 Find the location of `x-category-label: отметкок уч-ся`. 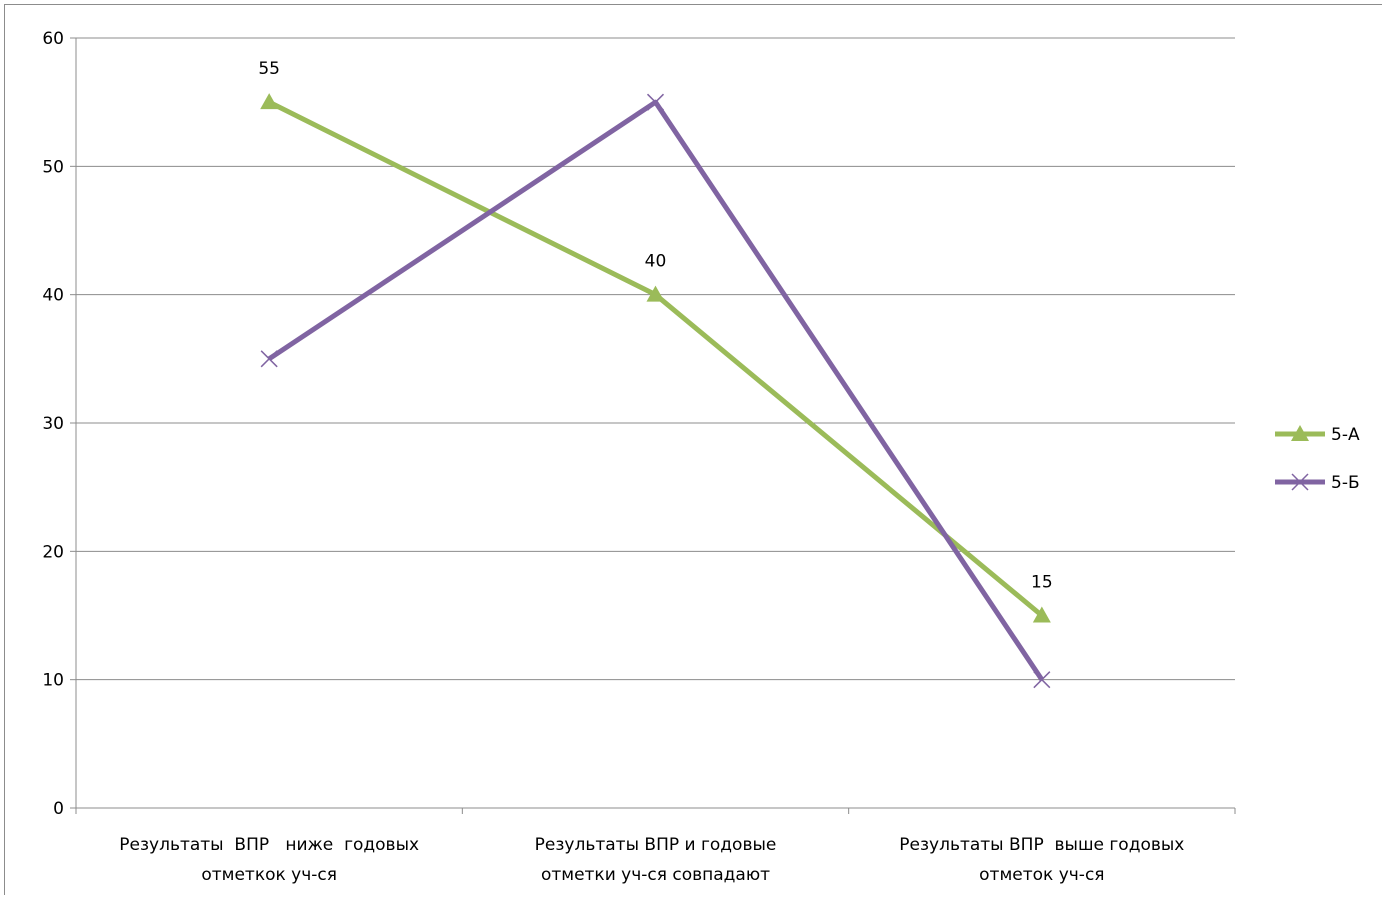

x-category-label: отметкок уч-ся is located at coordinates (269, 875).